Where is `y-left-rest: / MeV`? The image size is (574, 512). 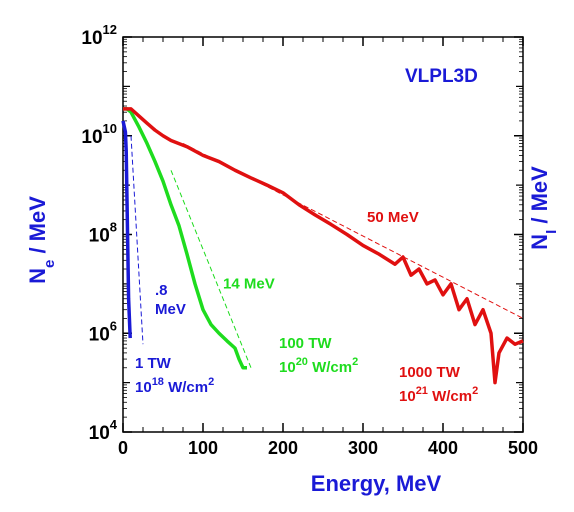 y-left-rest: / MeV is located at coordinates (37, 228).